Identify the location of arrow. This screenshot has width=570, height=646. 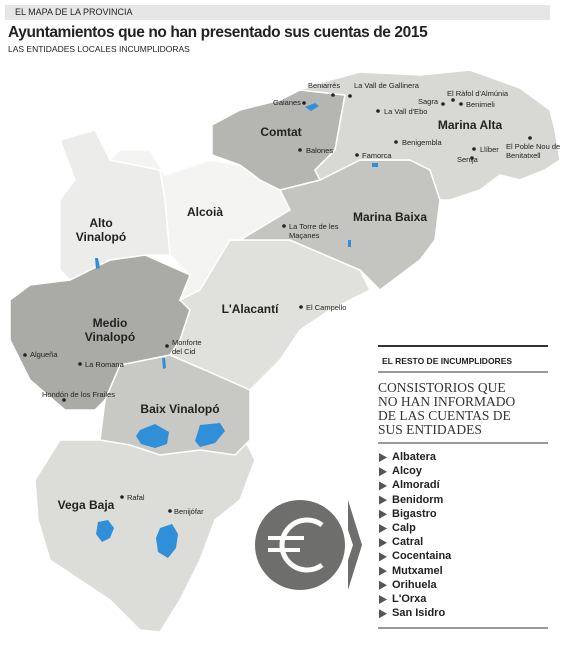
(355, 545).